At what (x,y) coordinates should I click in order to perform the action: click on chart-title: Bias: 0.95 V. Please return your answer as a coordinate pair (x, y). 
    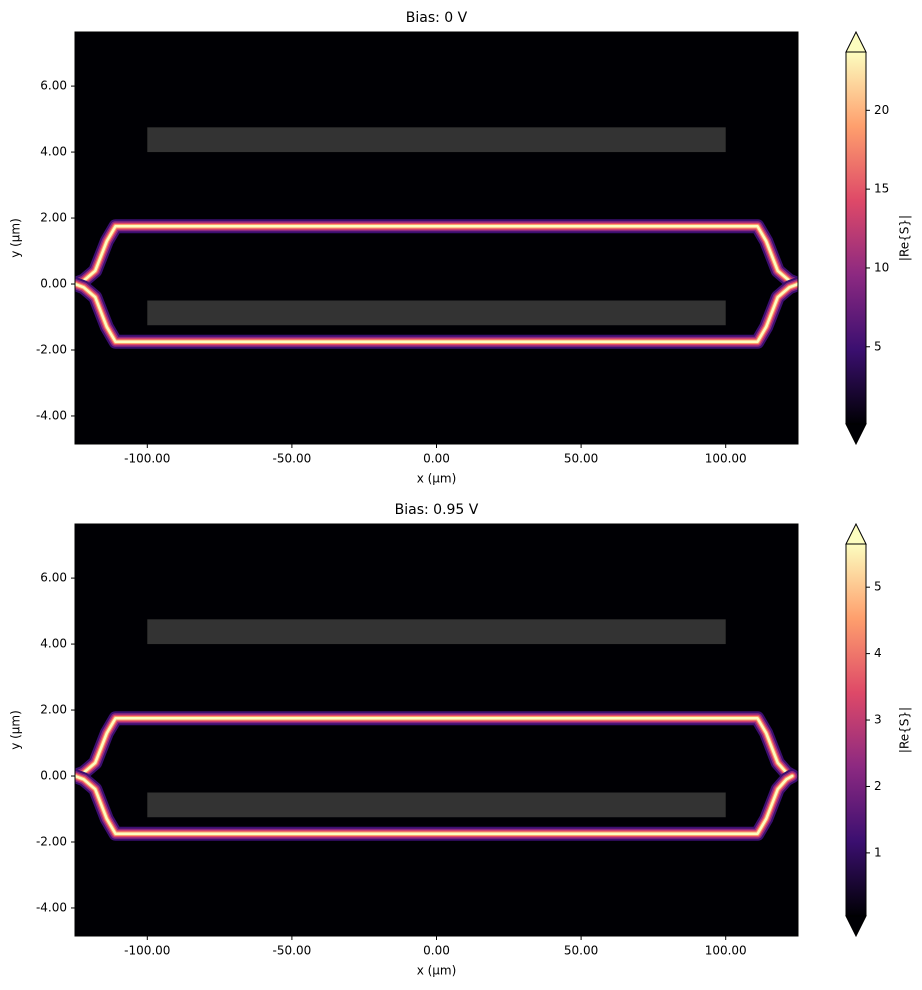
    Looking at the image, I should click on (437, 510).